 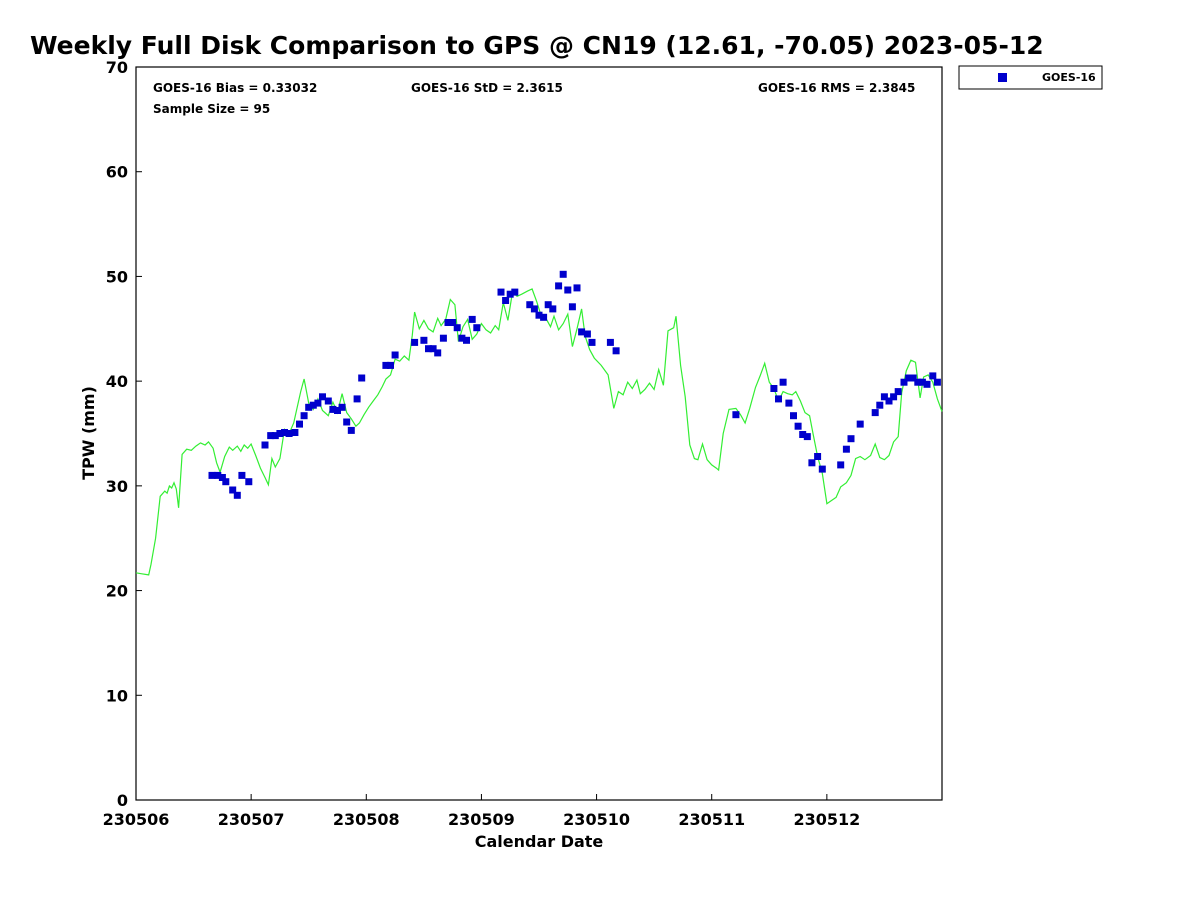 What do you see at coordinates (117, 276) in the screenshot?
I see `y-tick-label: 50` at bounding box center [117, 276].